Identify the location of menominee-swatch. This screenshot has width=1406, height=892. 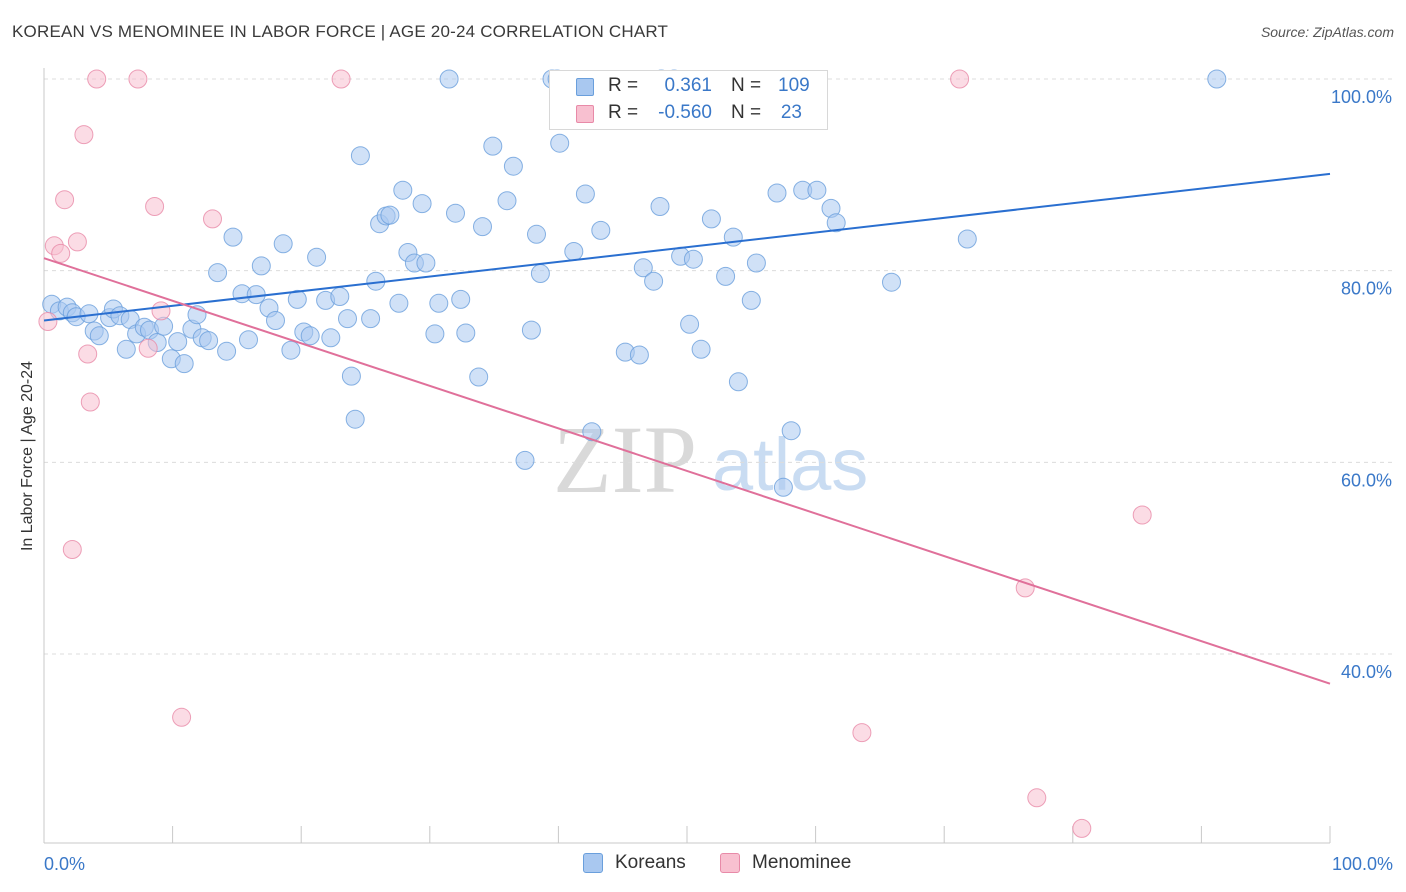
(585, 114).